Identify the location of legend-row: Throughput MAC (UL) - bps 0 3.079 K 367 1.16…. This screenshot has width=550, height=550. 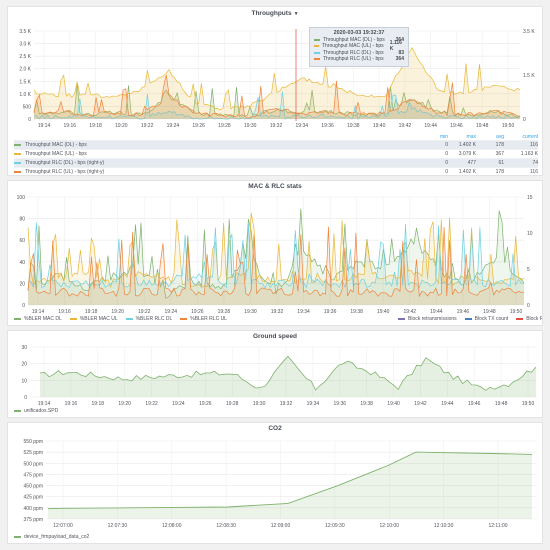
(276, 153).